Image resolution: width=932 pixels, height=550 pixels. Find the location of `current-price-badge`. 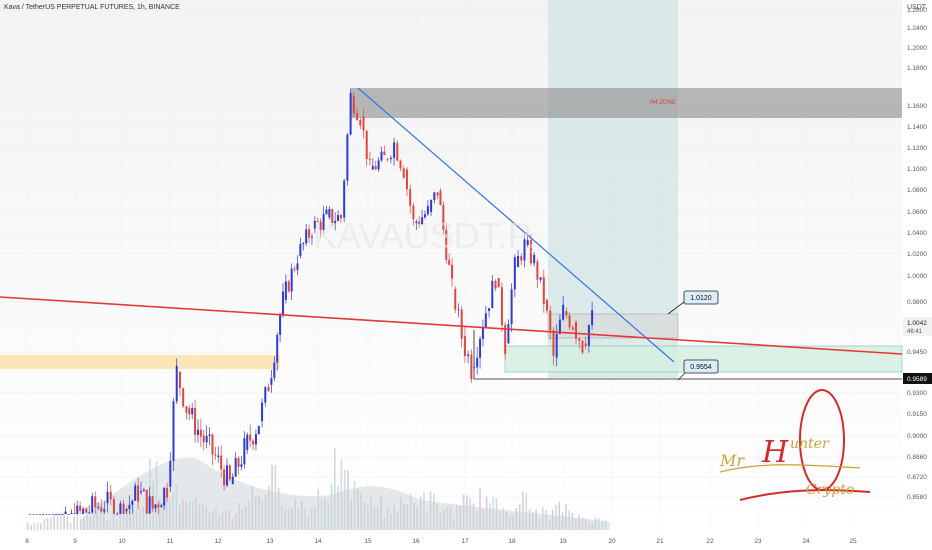

current-price-badge is located at coordinates (917, 326).